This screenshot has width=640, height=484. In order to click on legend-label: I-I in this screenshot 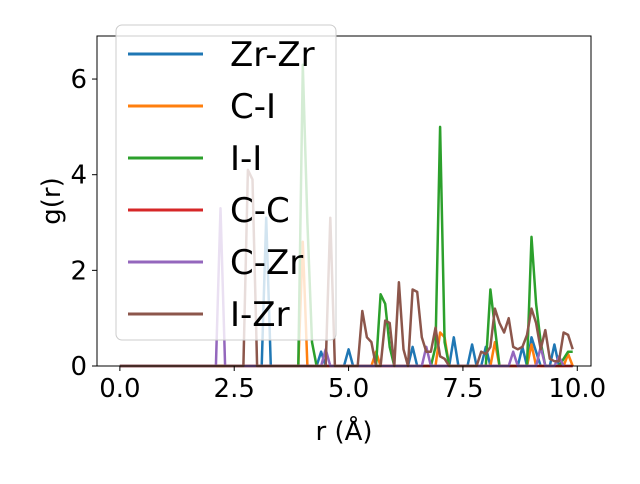, I will do `click(246, 159)`.